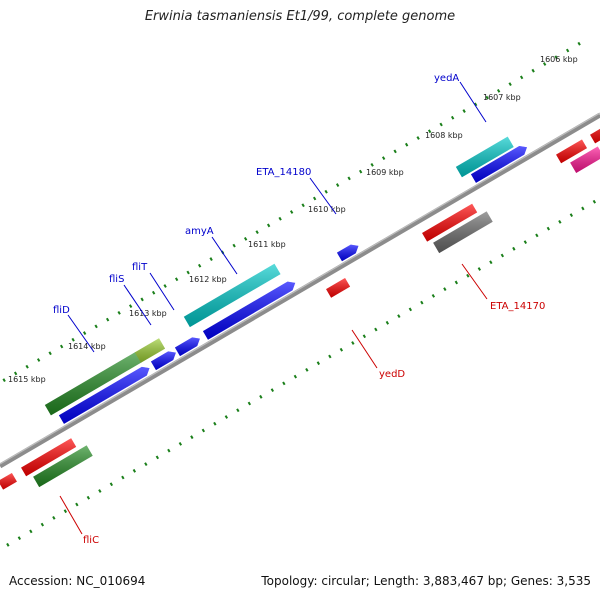  Describe the element at coordinates (327, 209) in the screenshot. I see `kbp-label: 1610 kbp` at that location.